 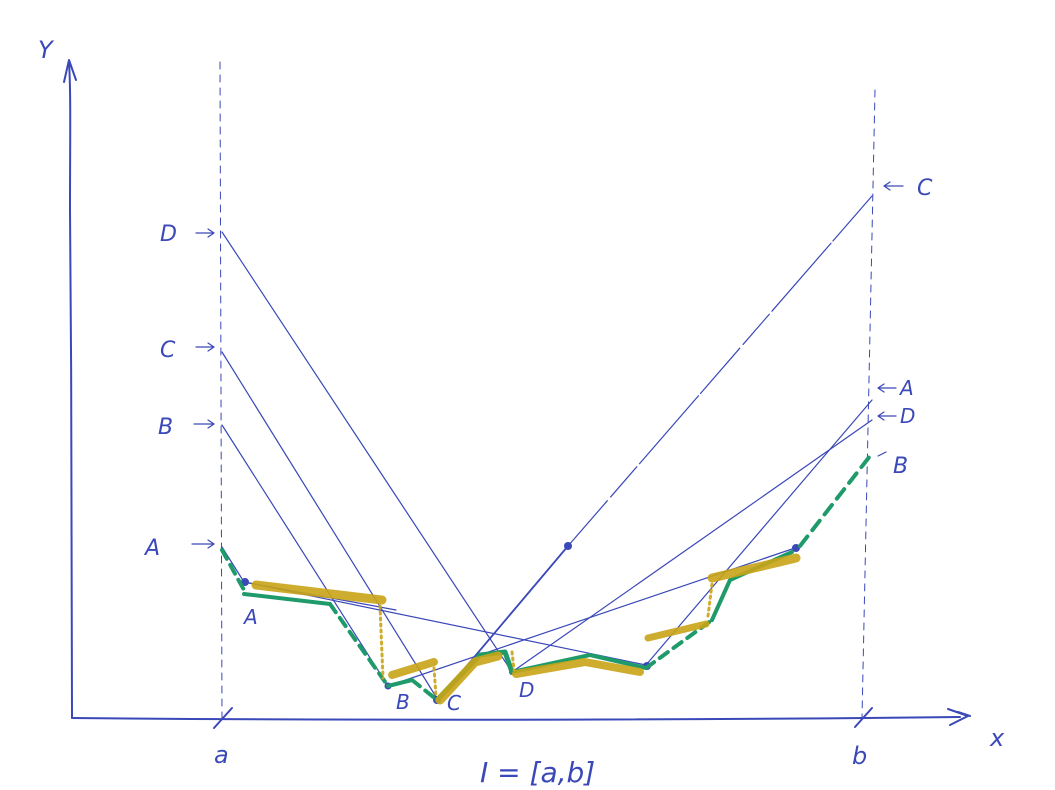 I want to click on green-envelope-seg-4-dash, so click(x=424, y=690).